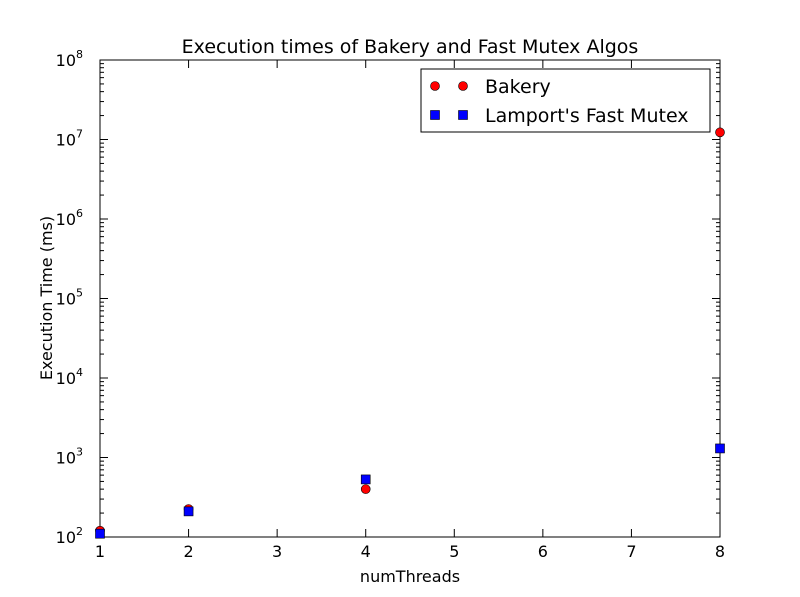 This screenshot has width=800, height=597. I want to click on y-tick-label: 10³, so click(69, 457).